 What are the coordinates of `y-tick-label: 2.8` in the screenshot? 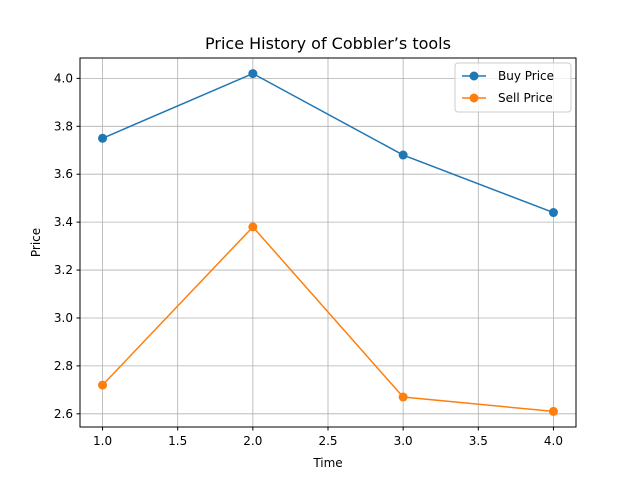 It's located at (63, 366).